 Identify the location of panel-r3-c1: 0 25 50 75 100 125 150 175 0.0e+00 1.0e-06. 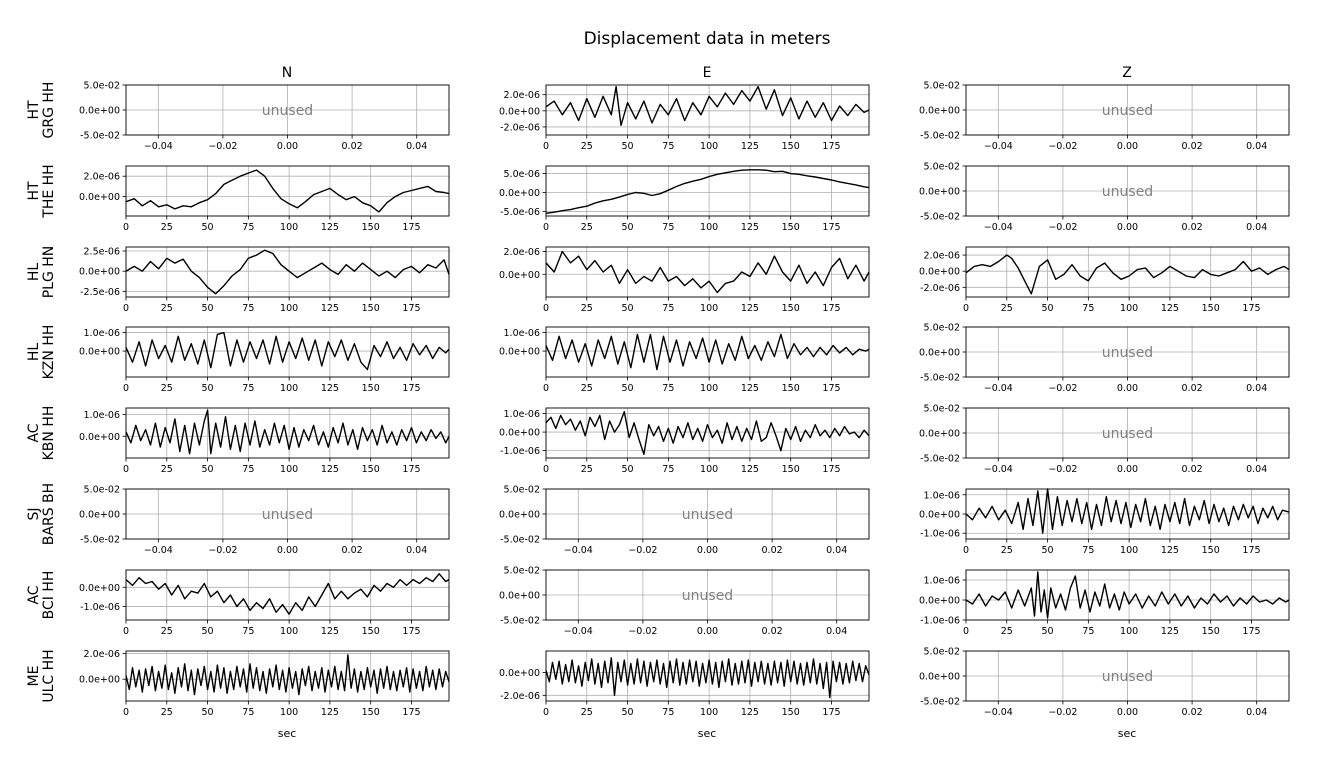
(684, 360).